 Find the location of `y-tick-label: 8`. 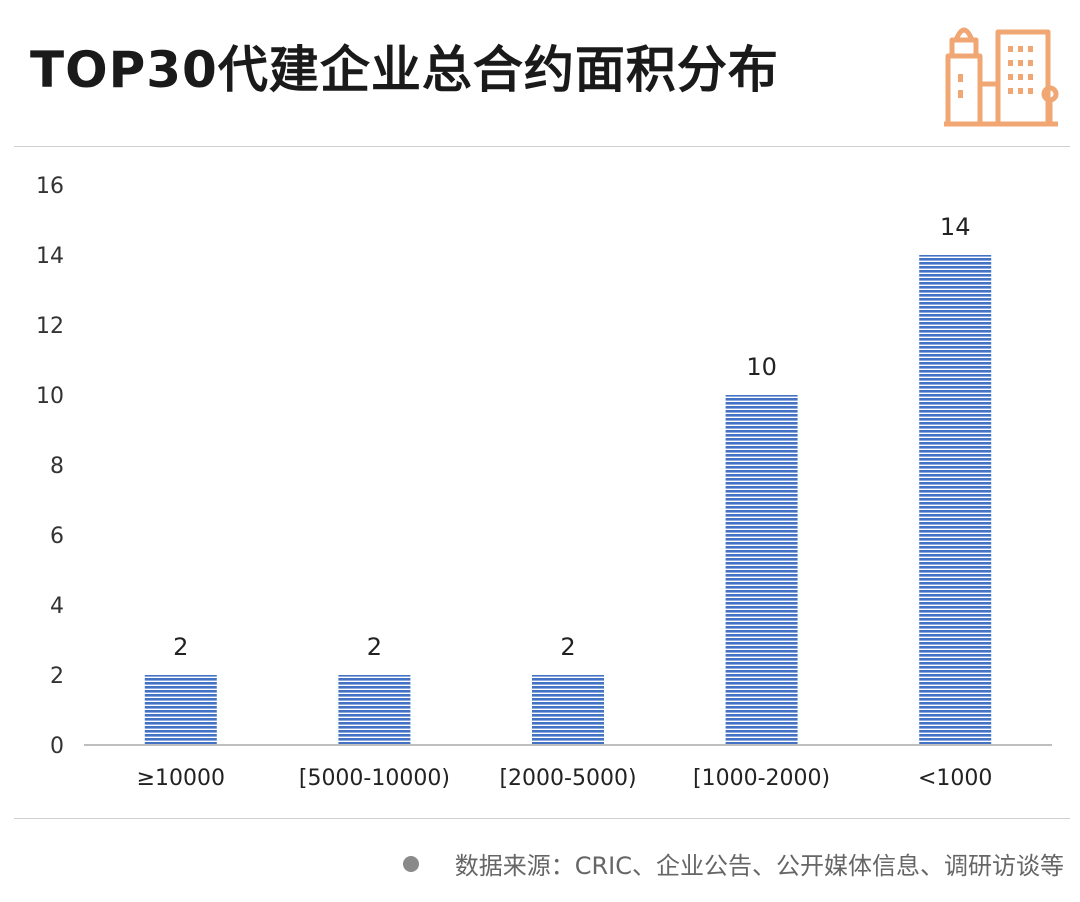

y-tick-label: 8 is located at coordinates (57, 466).